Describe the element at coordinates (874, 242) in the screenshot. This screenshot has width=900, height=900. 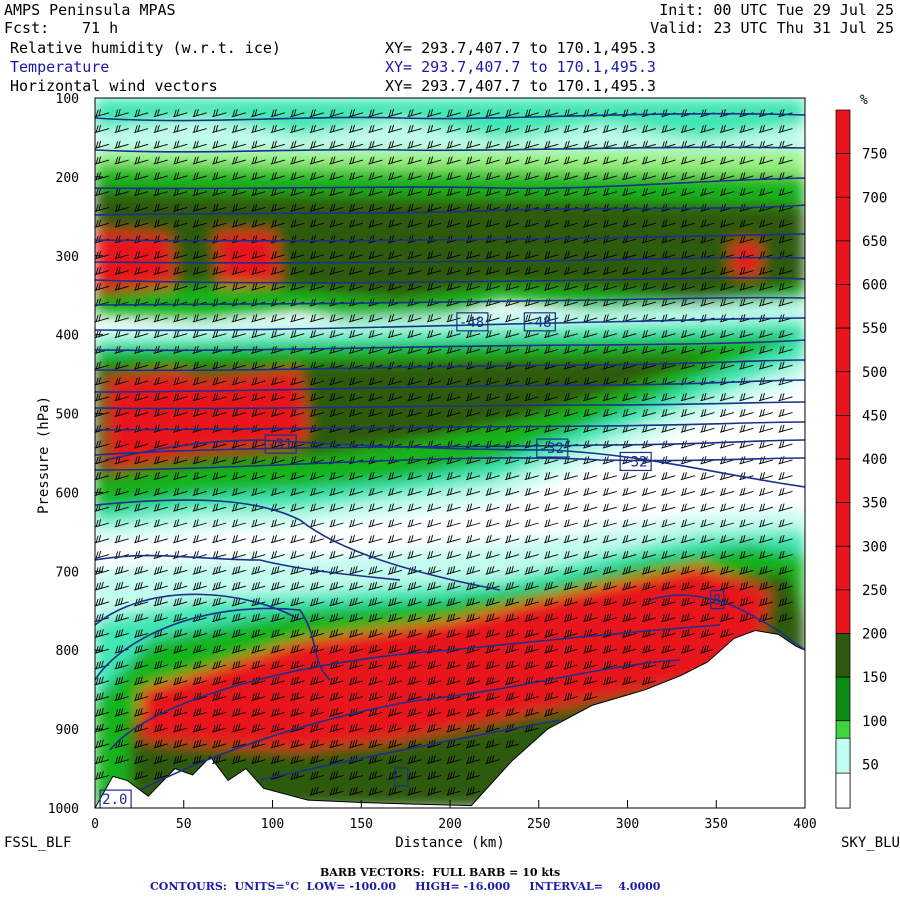
I see `colorbar-label: 650` at that location.